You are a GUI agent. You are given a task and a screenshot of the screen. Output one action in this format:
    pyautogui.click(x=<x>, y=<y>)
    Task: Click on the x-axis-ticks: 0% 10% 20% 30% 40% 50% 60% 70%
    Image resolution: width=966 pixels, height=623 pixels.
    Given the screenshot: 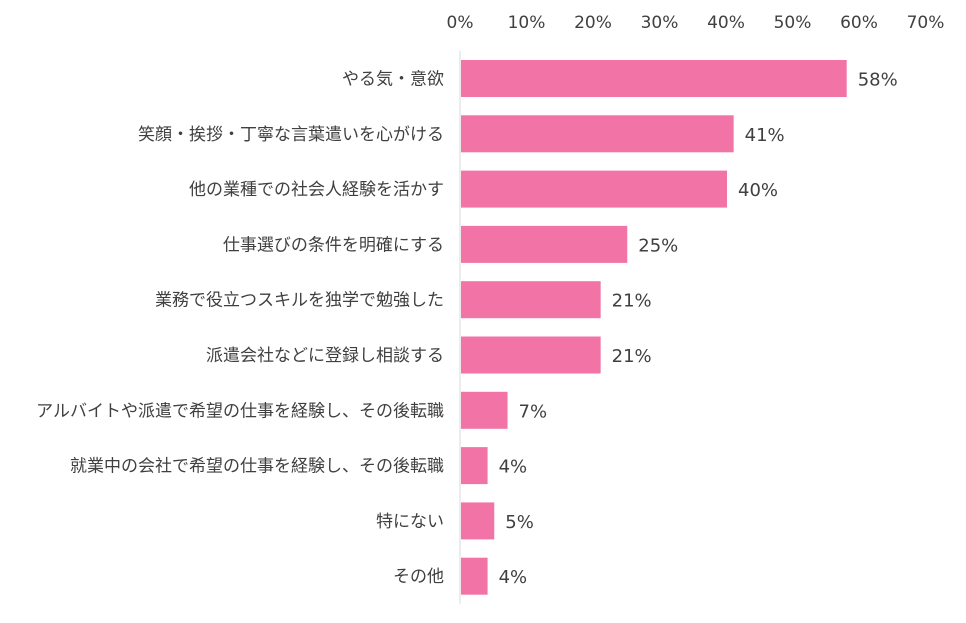 What is the action you would take?
    pyautogui.click(x=696, y=23)
    